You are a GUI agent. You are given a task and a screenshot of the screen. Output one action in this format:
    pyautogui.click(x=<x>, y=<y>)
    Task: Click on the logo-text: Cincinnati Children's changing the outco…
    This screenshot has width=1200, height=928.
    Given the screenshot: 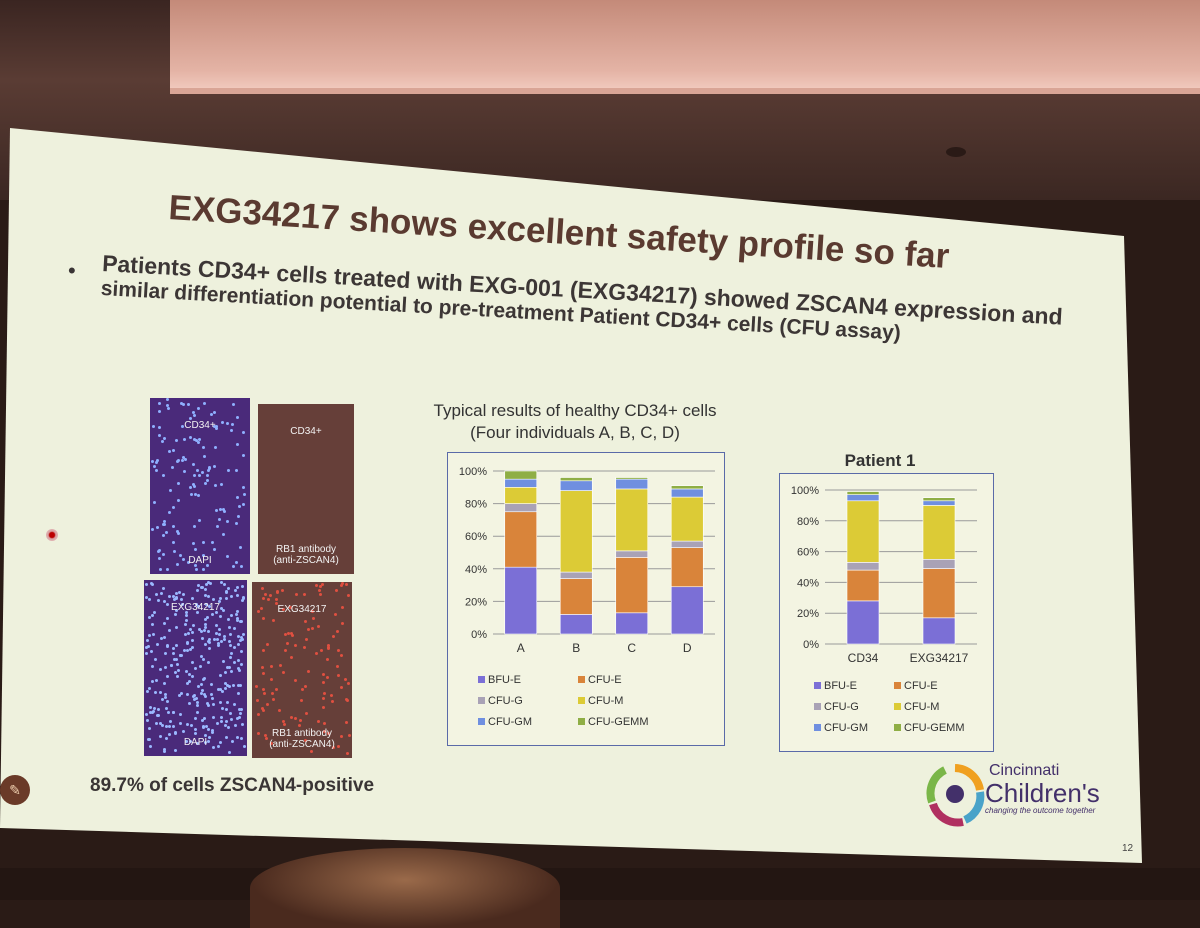 What is the action you would take?
    pyautogui.click(x=1042, y=788)
    